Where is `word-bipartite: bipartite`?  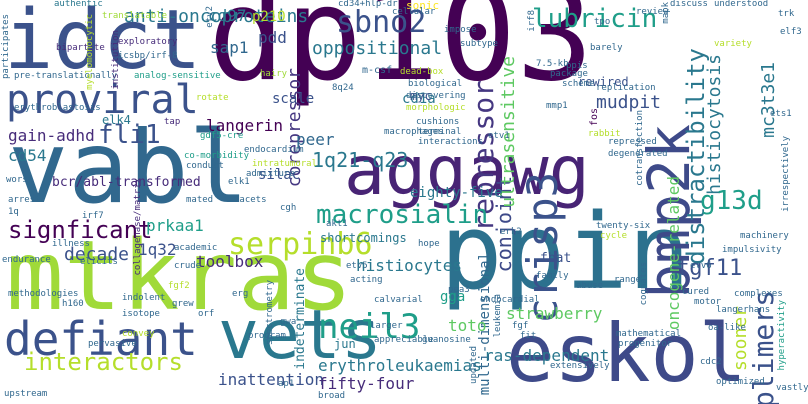
word-bipartite: bipartite is located at coordinates (80, 48).